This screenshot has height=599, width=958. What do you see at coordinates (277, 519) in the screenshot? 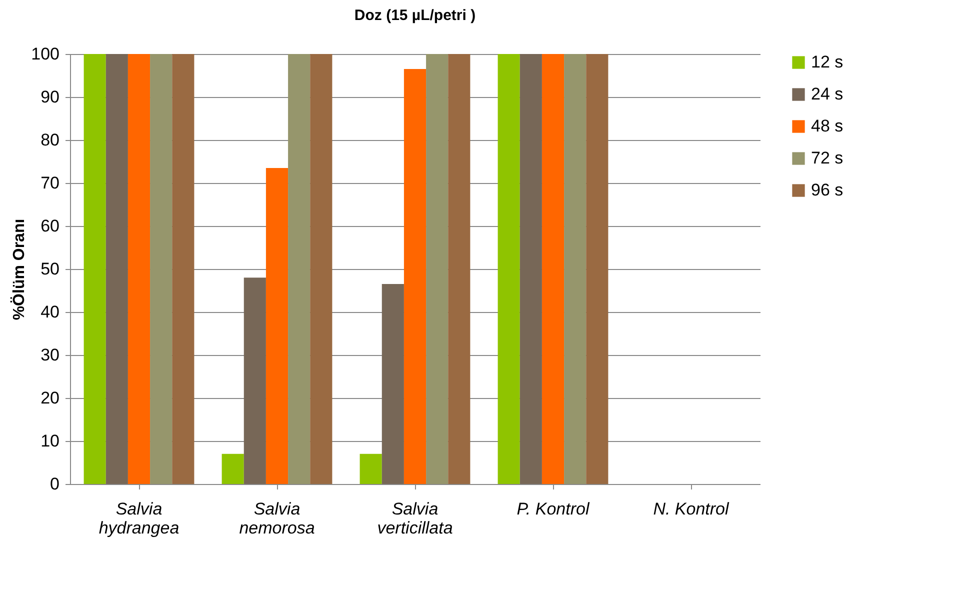
I see `x-tick-label: Salvia nemorosa` at bounding box center [277, 519].